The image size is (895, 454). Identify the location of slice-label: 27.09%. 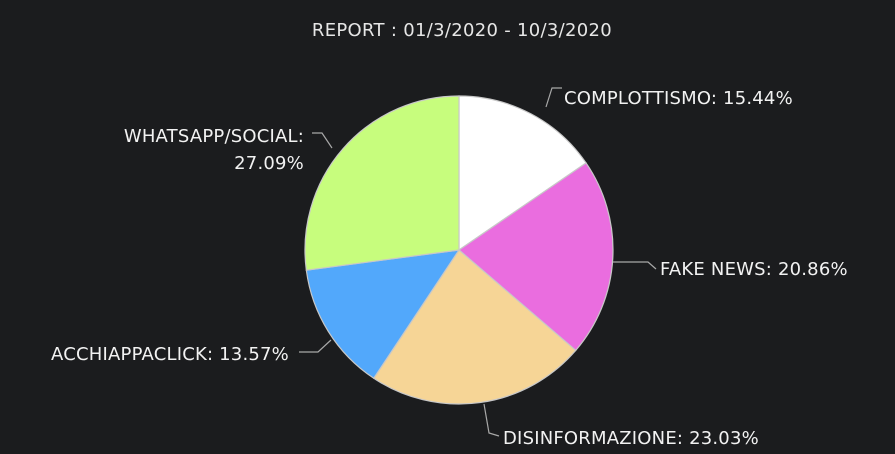
(269, 163).